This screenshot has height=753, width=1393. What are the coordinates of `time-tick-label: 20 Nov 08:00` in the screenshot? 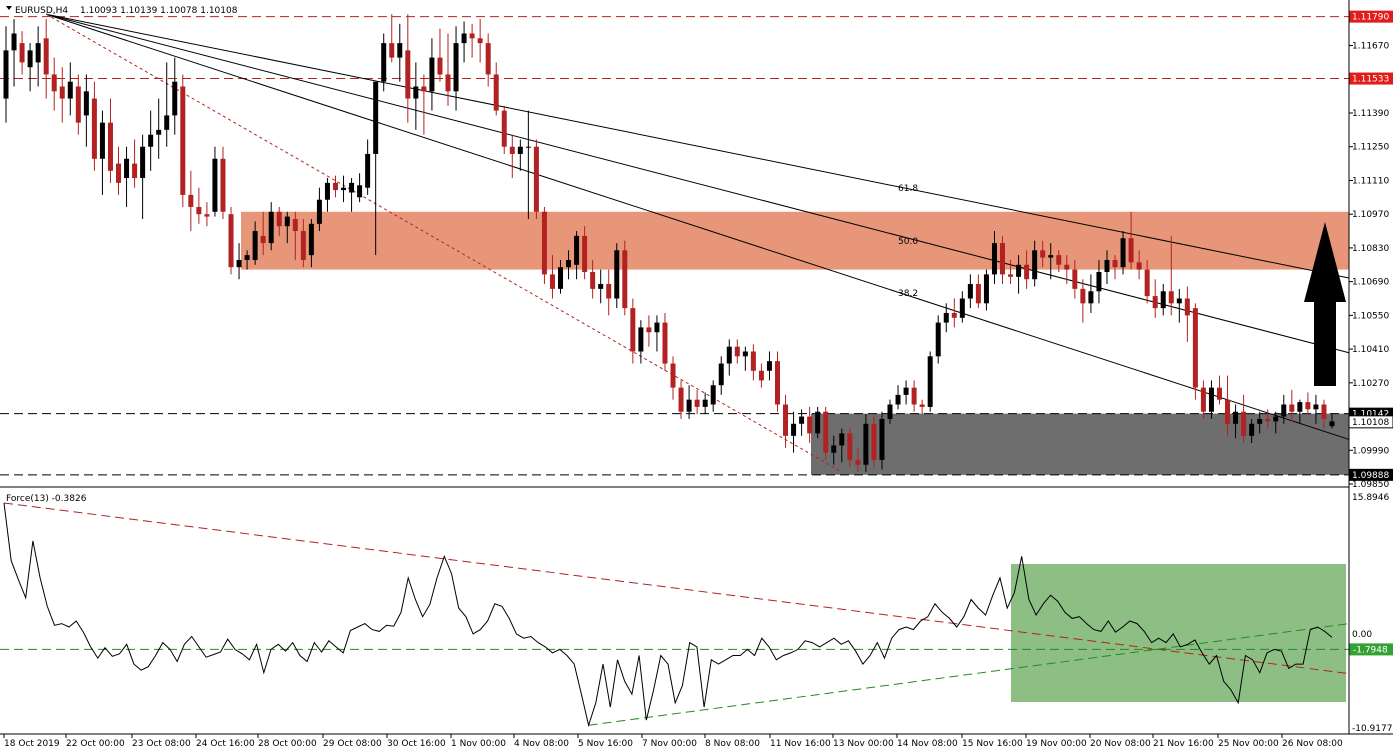 It's located at (1120, 744).